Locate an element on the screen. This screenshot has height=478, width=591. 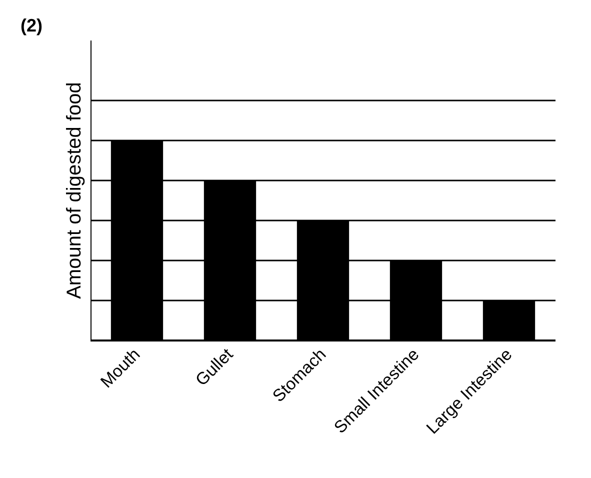
y-axis-title: Amount of digested food is located at coordinates (75, 190).